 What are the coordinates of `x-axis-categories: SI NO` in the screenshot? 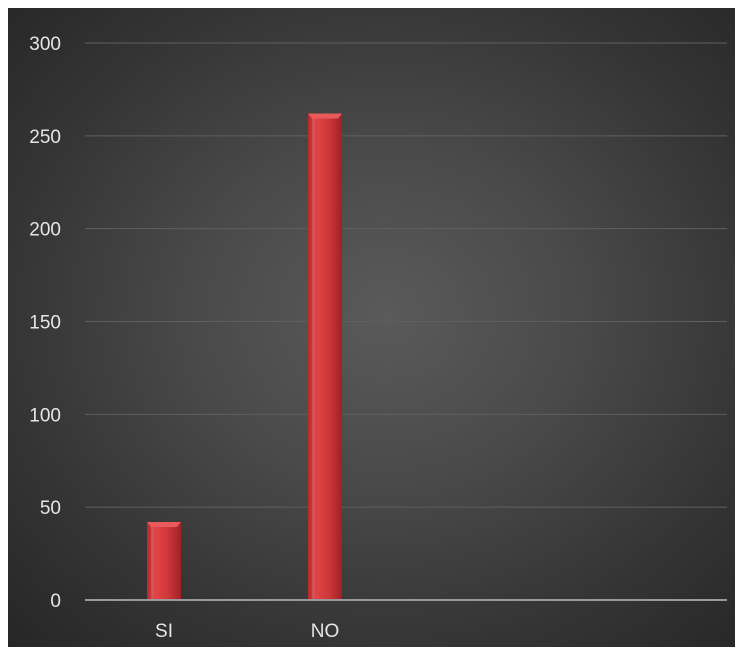 It's located at (247, 631).